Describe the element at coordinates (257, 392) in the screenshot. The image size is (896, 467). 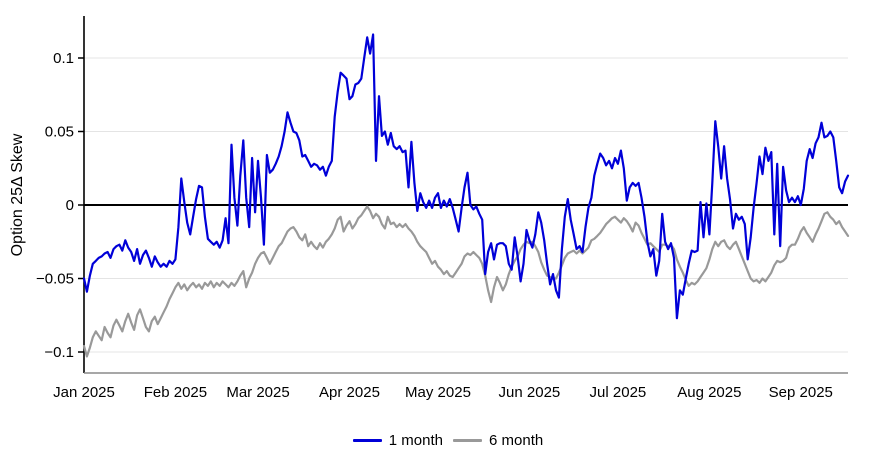
I see `x-tick-label: Mar 2025` at that location.